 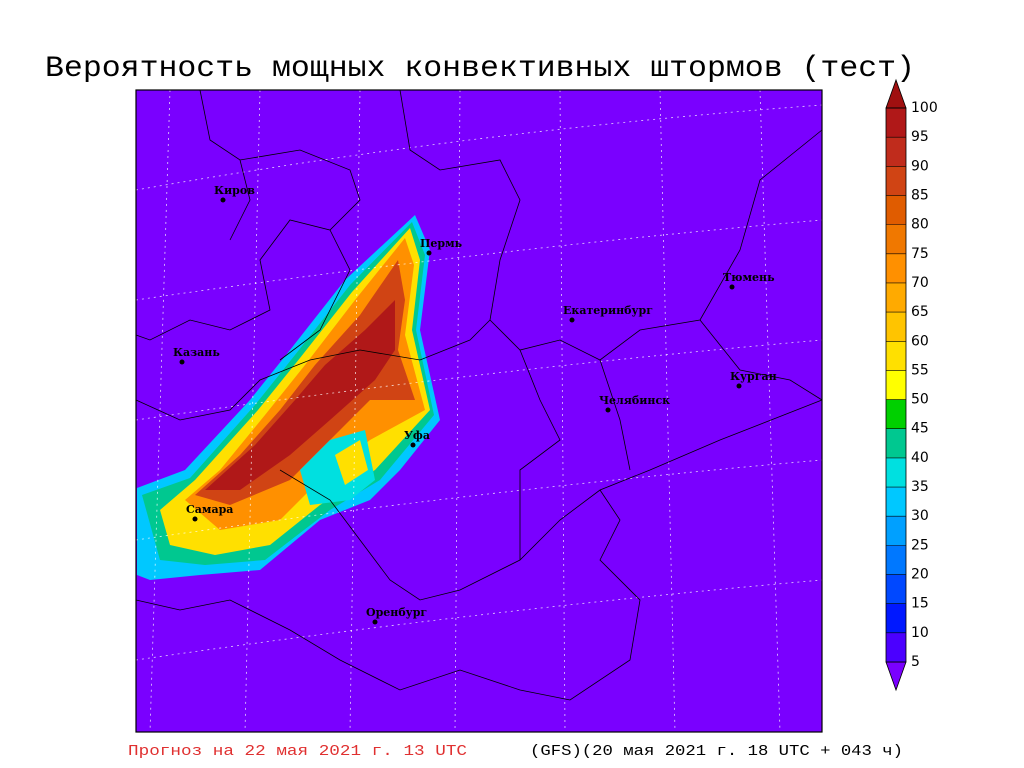 What do you see at coordinates (920, 225) in the screenshot?
I see `colorbar-label: 80` at bounding box center [920, 225].